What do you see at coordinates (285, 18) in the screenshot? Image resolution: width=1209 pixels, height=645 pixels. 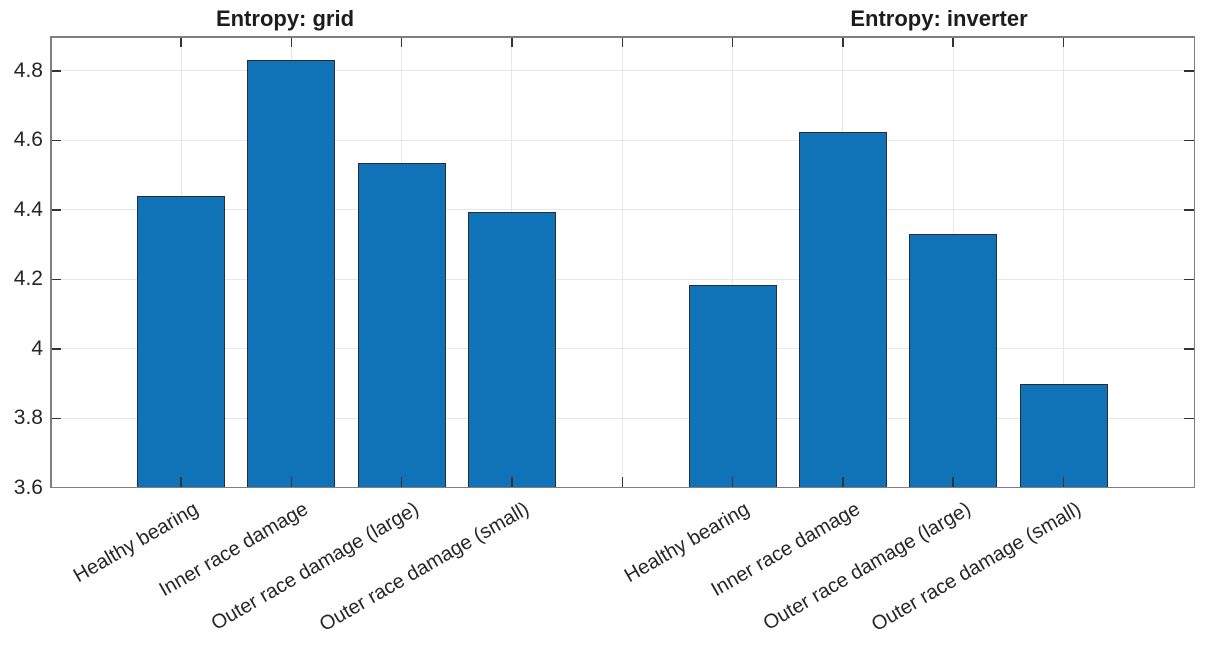 I see `title-entropy-grid: Entropy: grid` at bounding box center [285, 18].